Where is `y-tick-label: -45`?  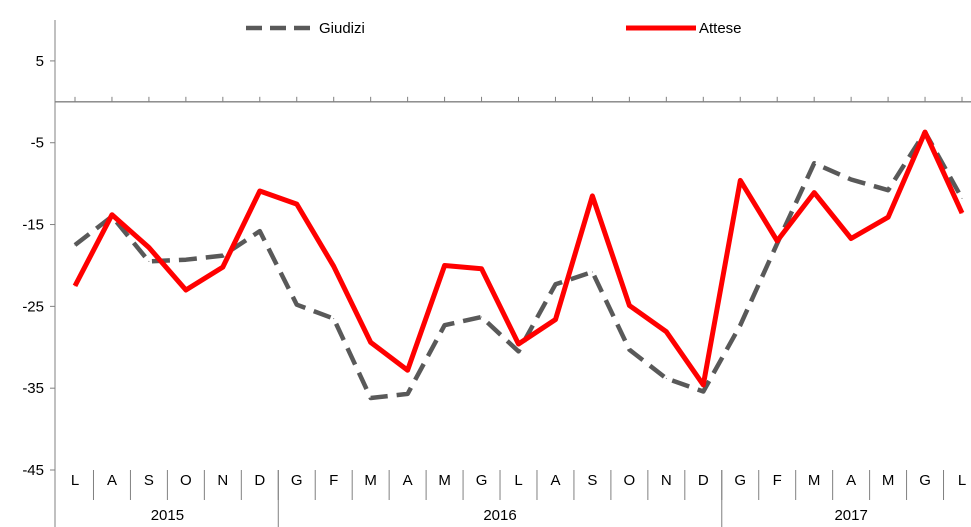 y-tick-label: -45 is located at coordinates (33, 470).